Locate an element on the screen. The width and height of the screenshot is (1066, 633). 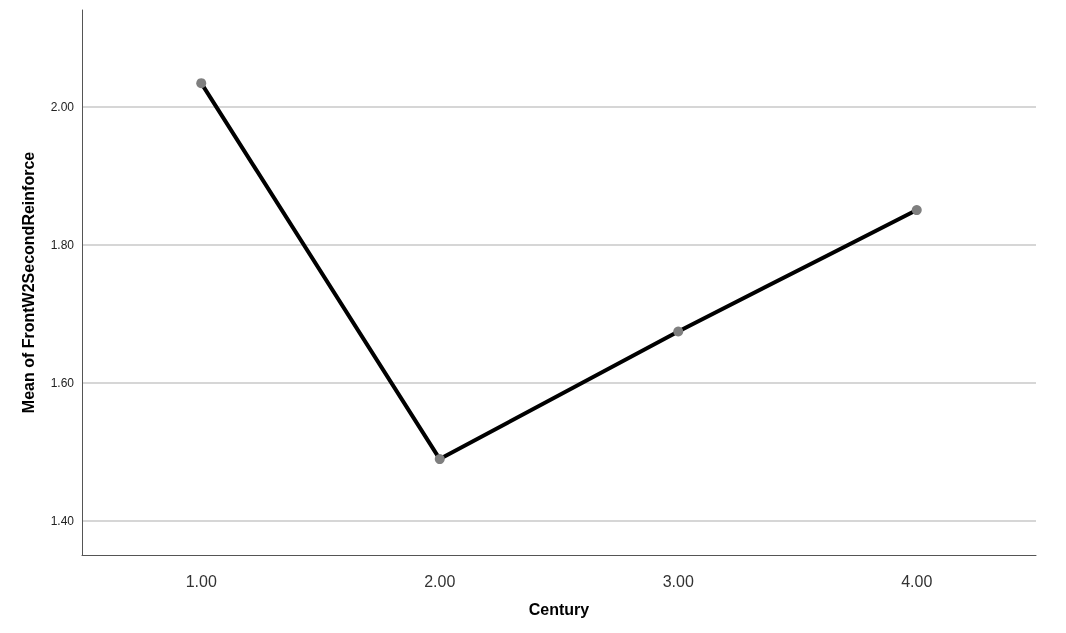
x-axis-title: Century is located at coordinates (559, 609).